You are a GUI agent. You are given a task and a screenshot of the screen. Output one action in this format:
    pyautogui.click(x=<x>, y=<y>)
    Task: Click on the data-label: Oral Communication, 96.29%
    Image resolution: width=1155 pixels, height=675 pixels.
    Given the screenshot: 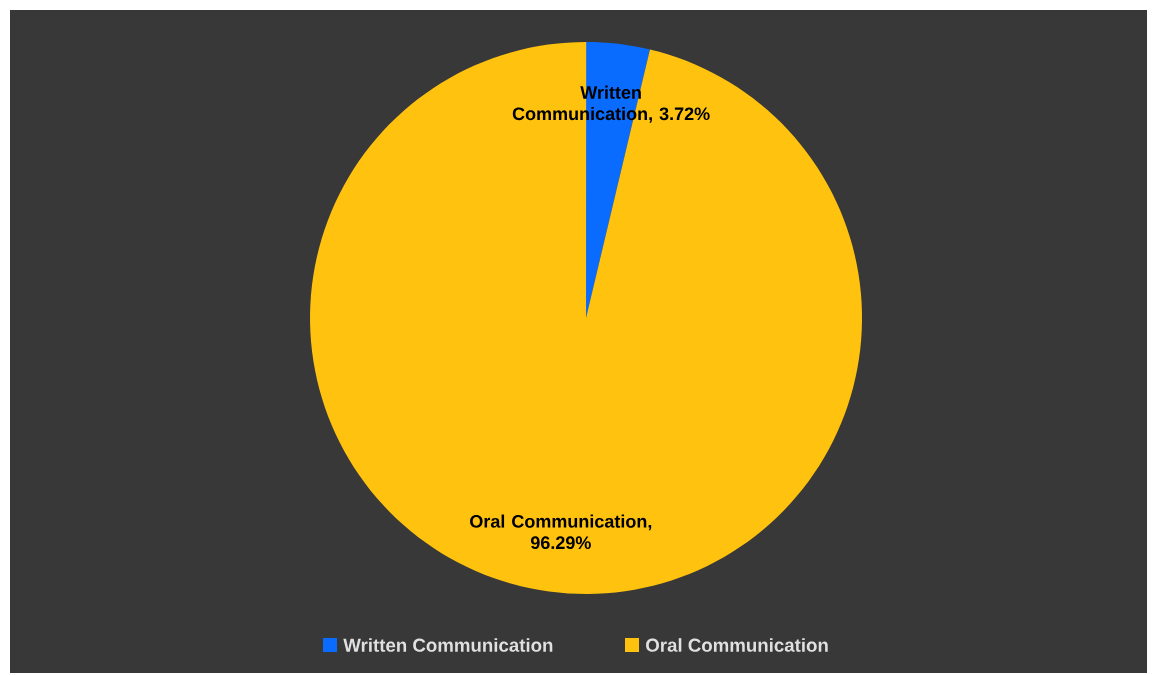 What is the action you would take?
    pyautogui.click(x=561, y=532)
    